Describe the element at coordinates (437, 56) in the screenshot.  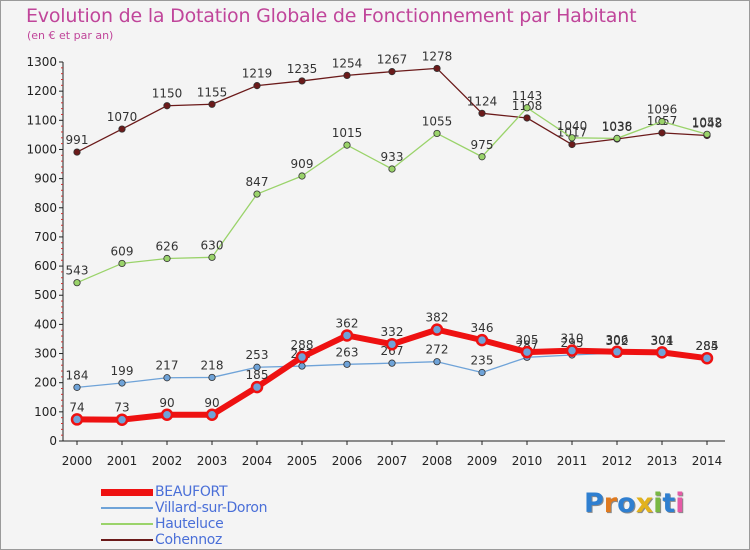
I see `data-label: 1278` at that location.